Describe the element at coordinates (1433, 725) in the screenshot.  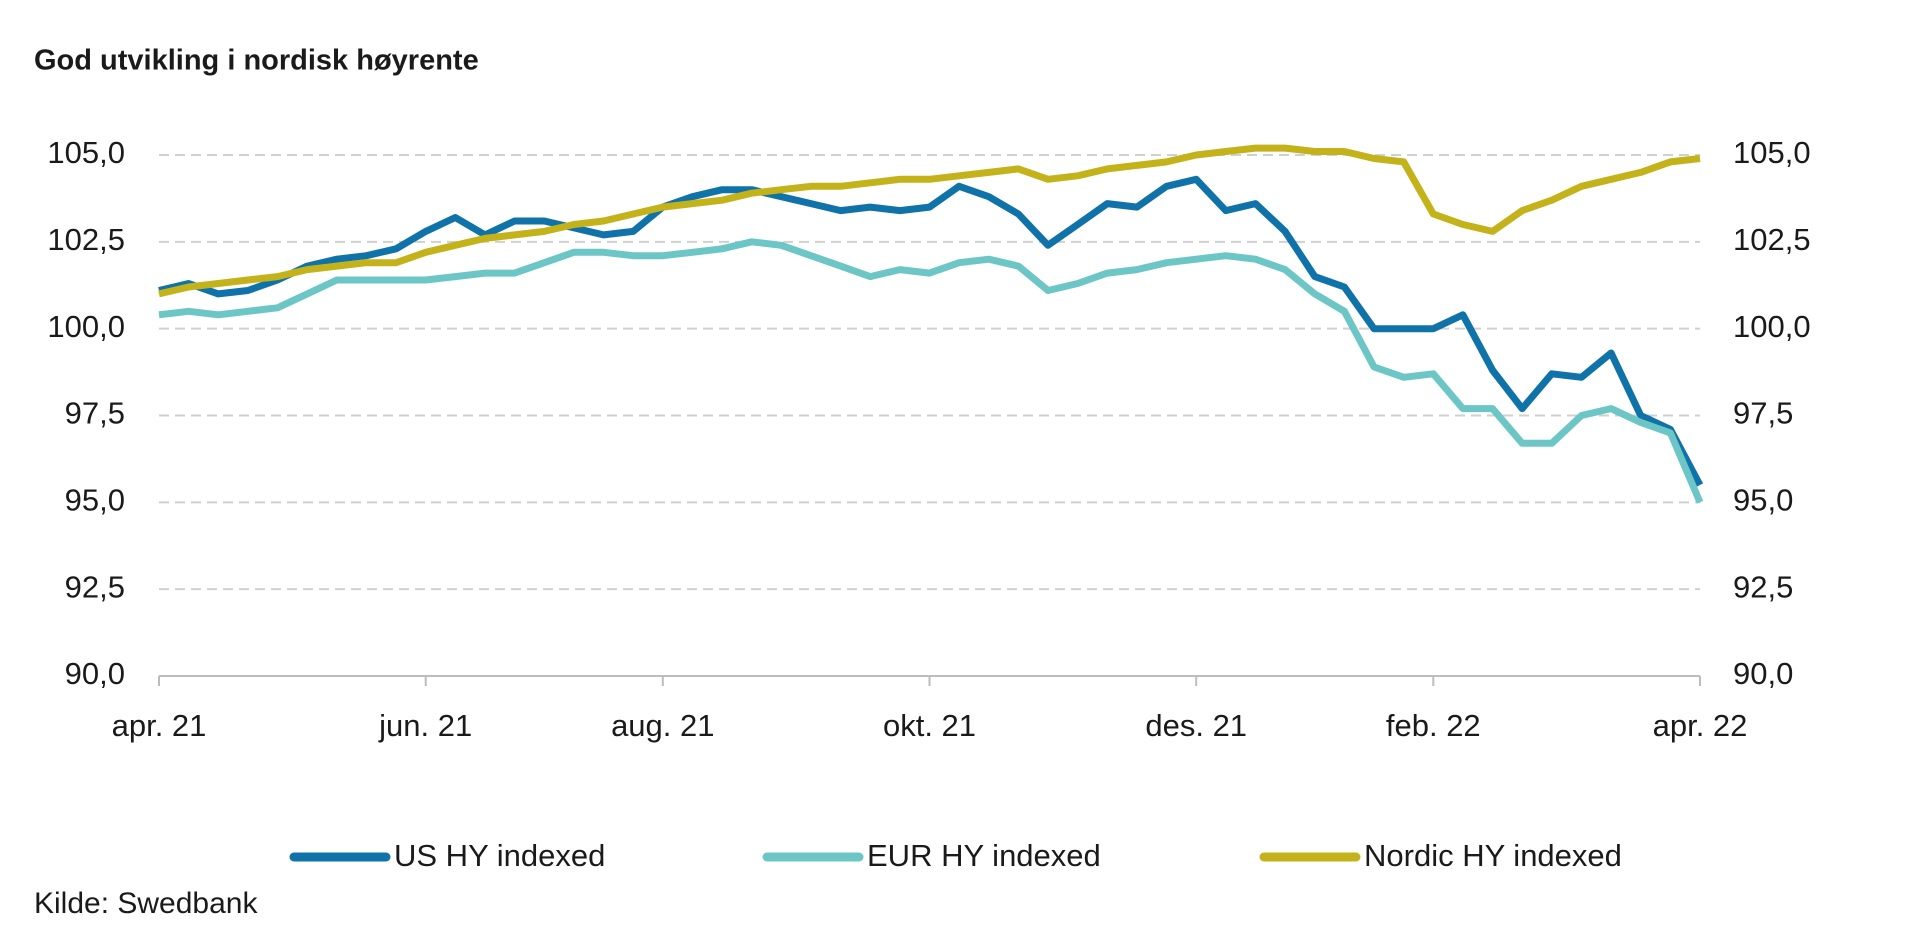
I see `x-tick-label: feb. 22` at that location.